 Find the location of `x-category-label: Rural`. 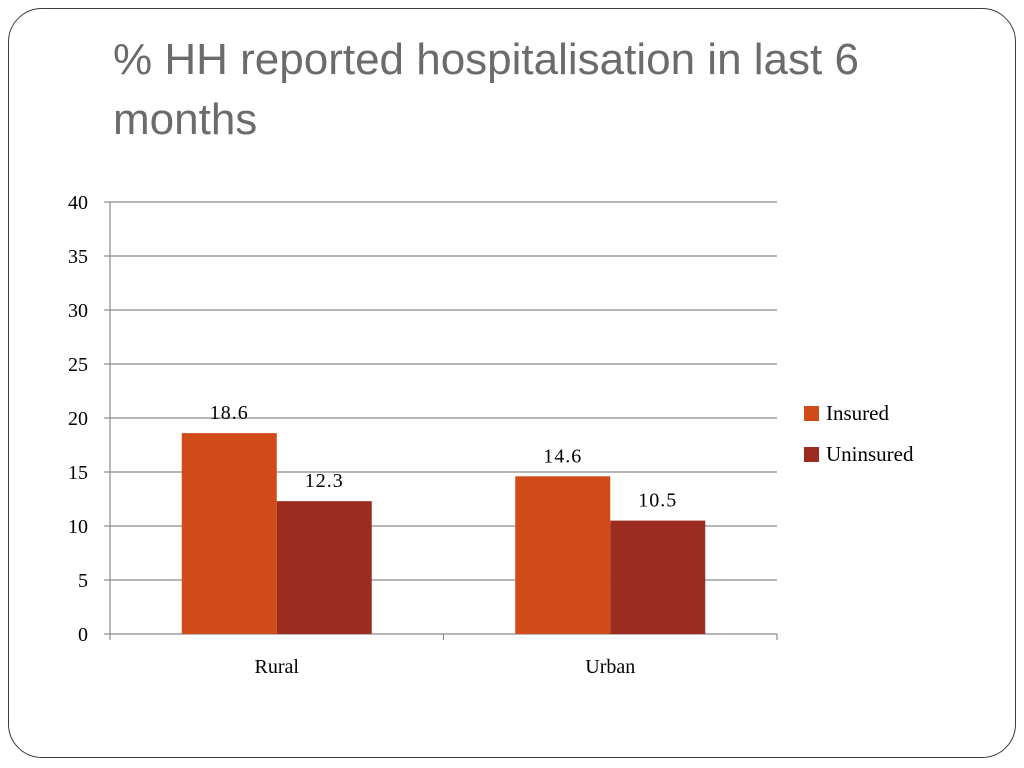

x-category-label: Rural is located at coordinates (277, 667).